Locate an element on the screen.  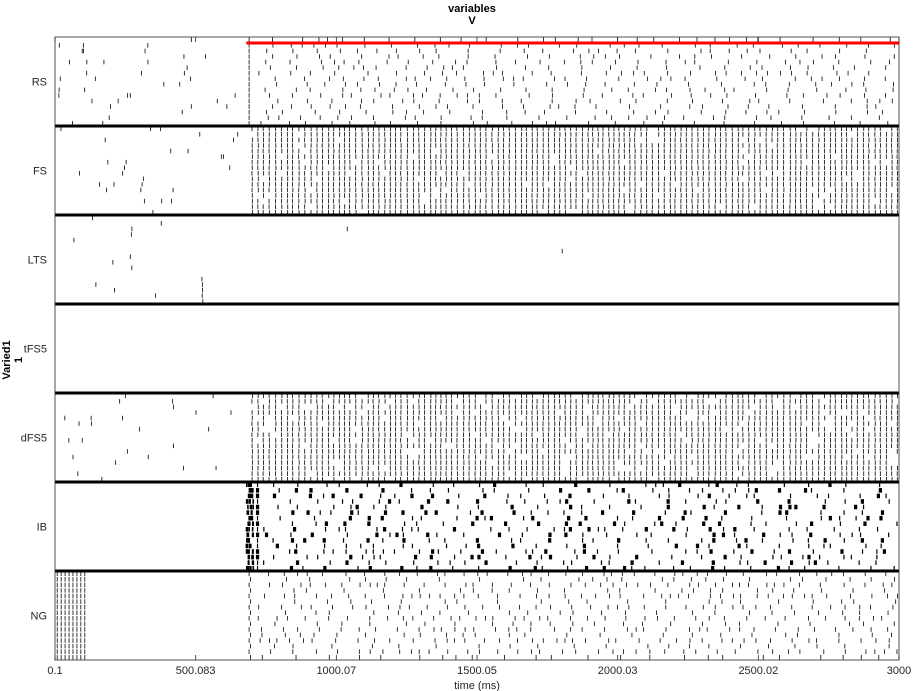
population-FS is located at coordinates (479, 170).